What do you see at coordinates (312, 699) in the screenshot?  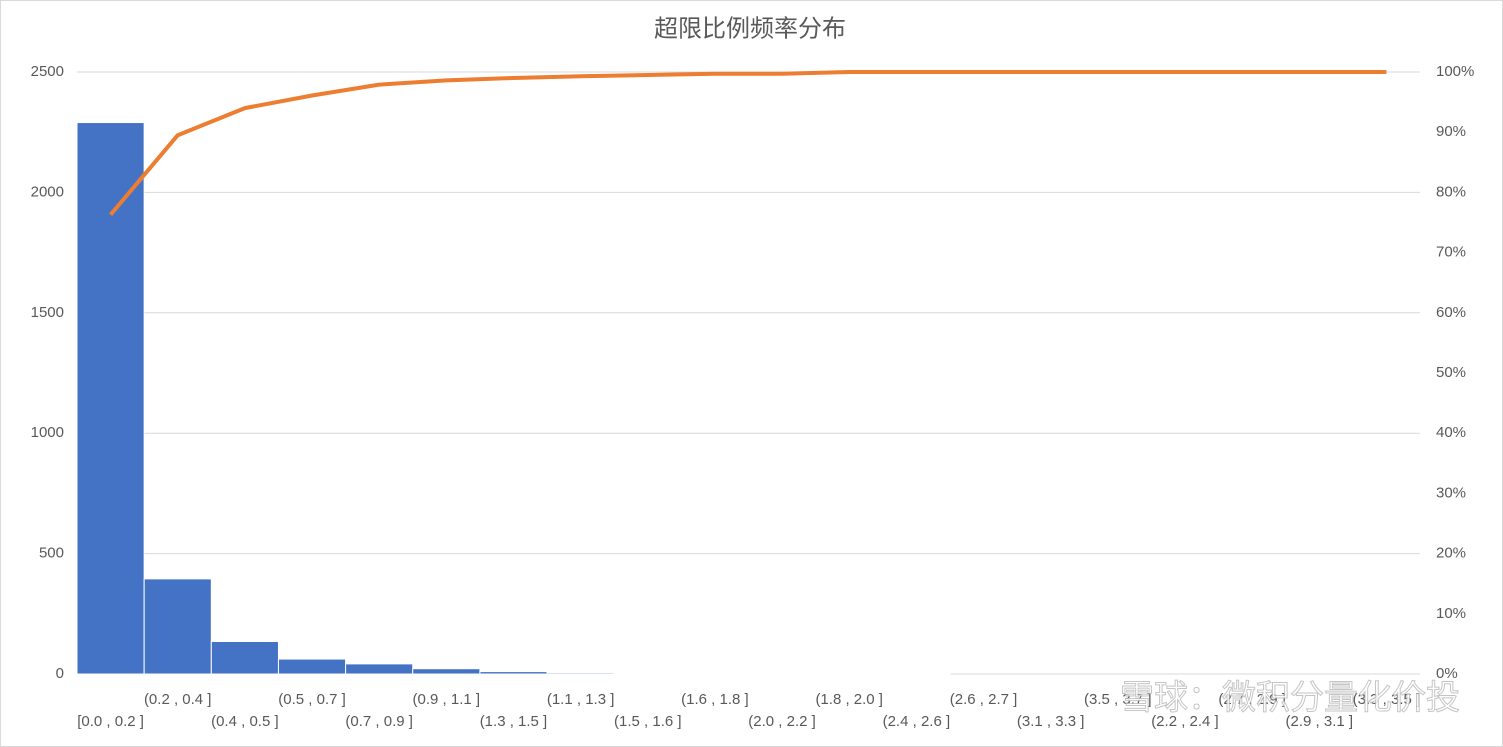 I see `x-tick-label: (0.5 , 0.7 ]` at bounding box center [312, 699].